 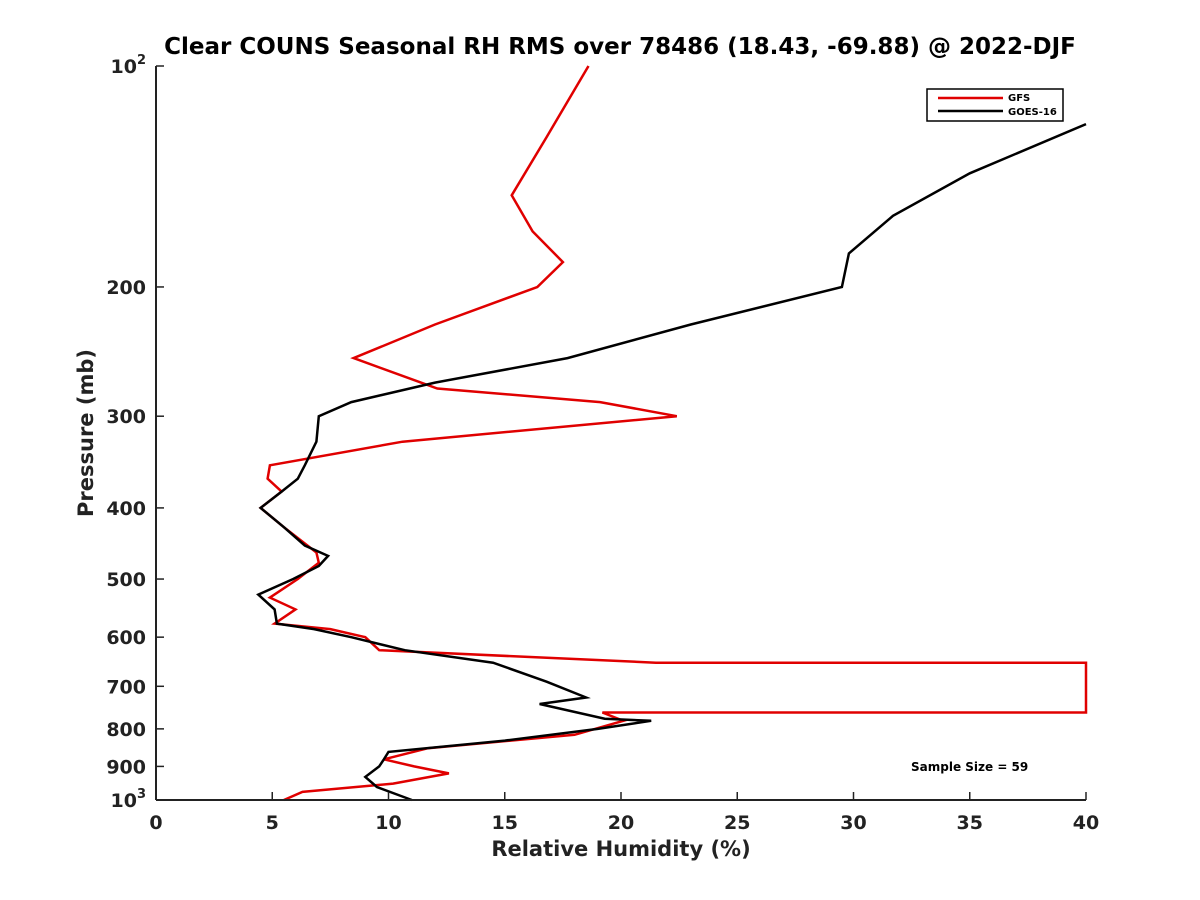 I want to click on y-tick-label: 800, so click(x=126, y=730).